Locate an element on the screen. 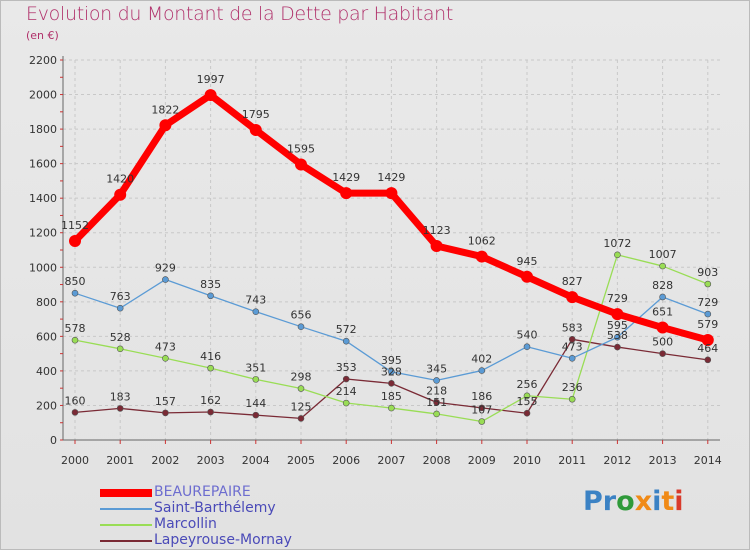 The image size is (750, 550). series-1-point-2009 is located at coordinates (482, 370).